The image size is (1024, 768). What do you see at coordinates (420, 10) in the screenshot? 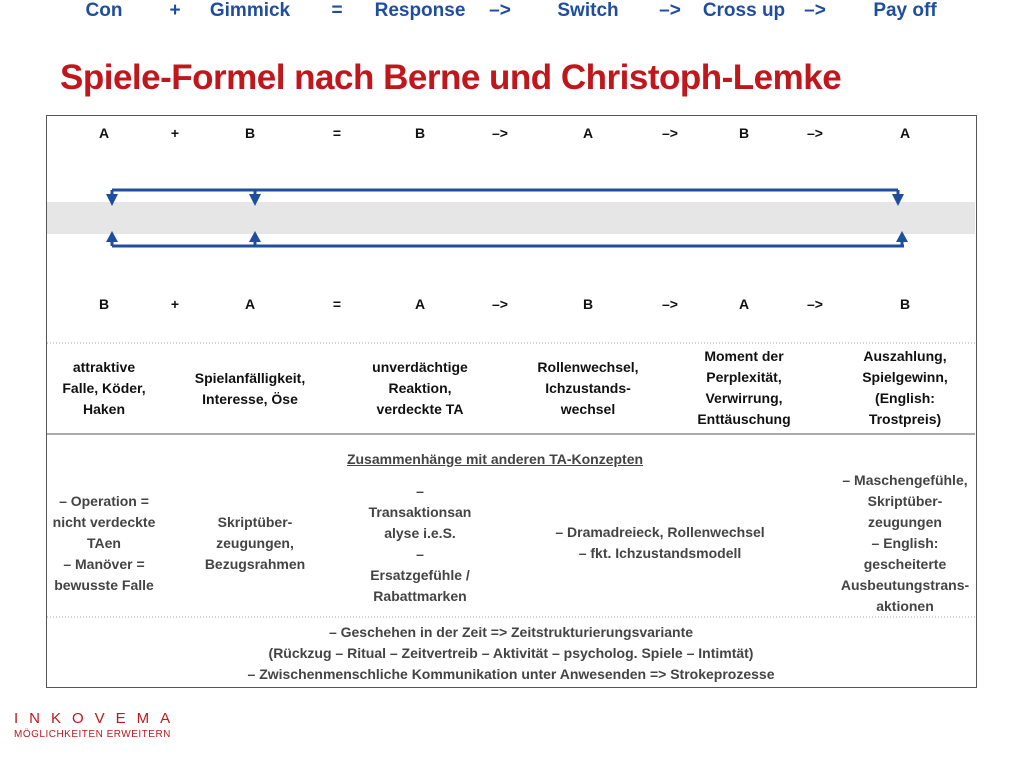
I see `formula-term: Response` at bounding box center [420, 10].